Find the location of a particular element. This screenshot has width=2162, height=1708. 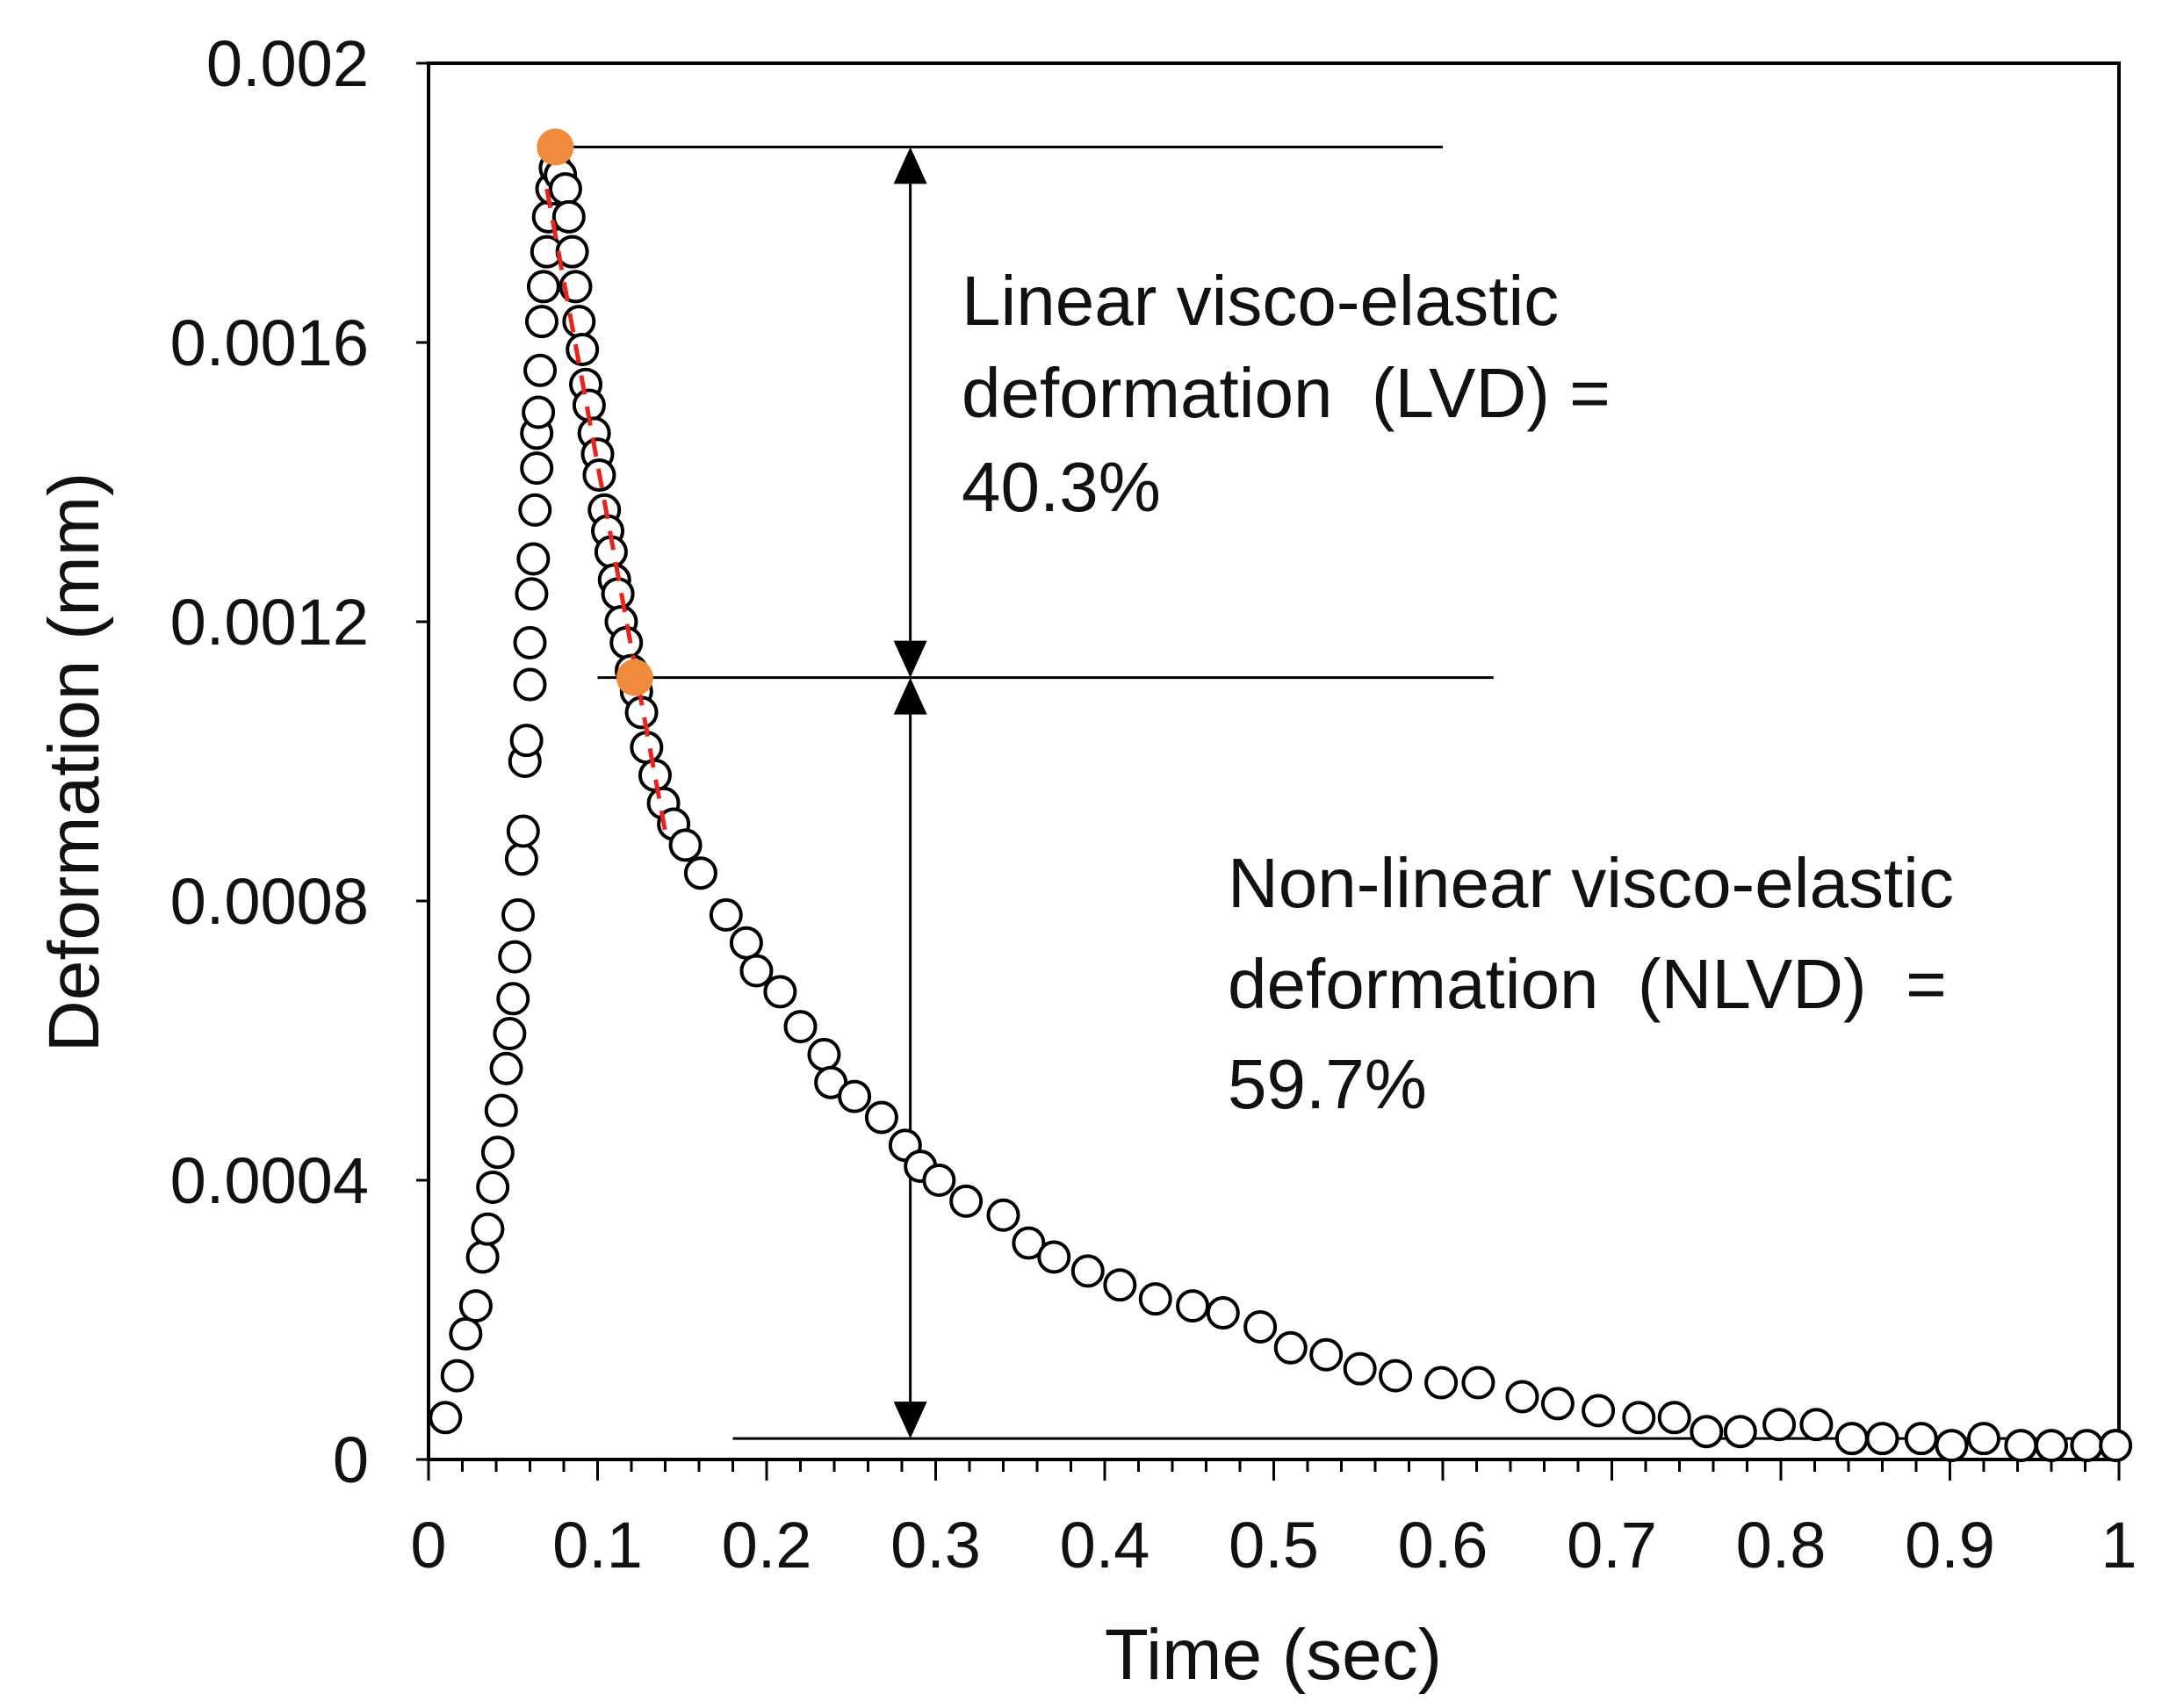

x-tick-label: 0.9 is located at coordinates (1950, 1545).